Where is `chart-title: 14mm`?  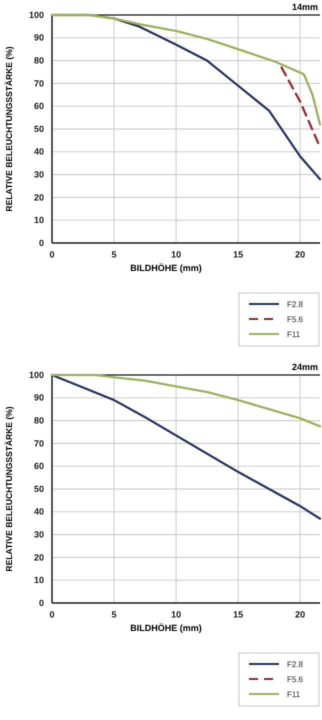 chart-title: 14mm is located at coordinates (305, 7).